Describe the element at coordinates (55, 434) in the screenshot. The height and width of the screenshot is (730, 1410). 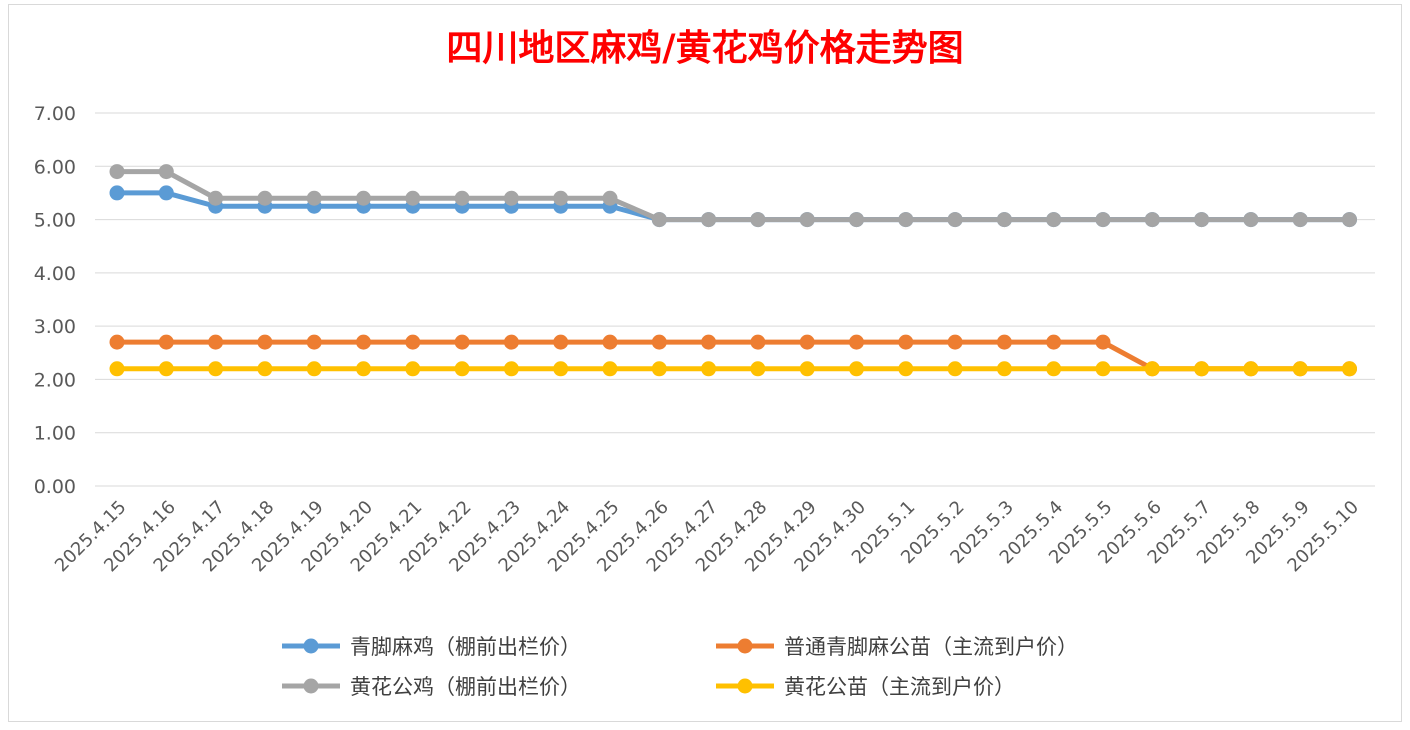
I see `y-tick-label: 1.00` at that location.